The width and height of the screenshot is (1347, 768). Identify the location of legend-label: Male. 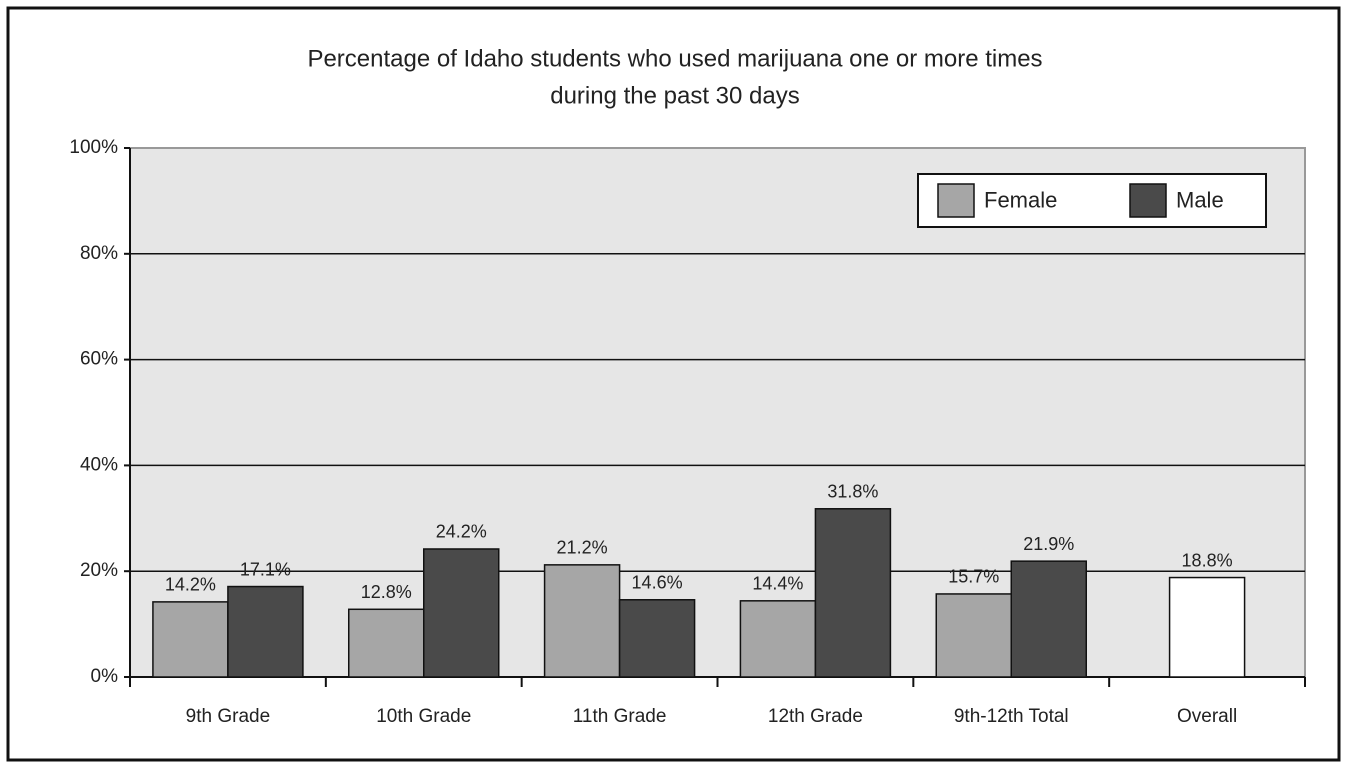
(1200, 199).